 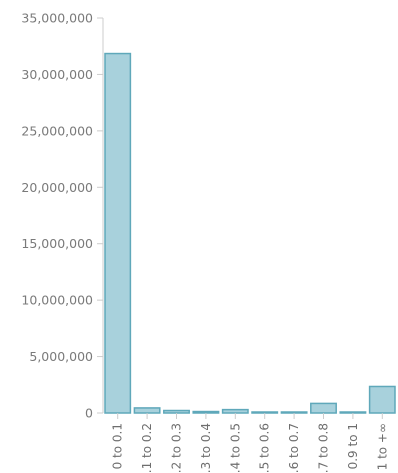 What do you see at coordinates (57, 18) in the screenshot?
I see `y-tick-label: 35,000,000` at bounding box center [57, 18].